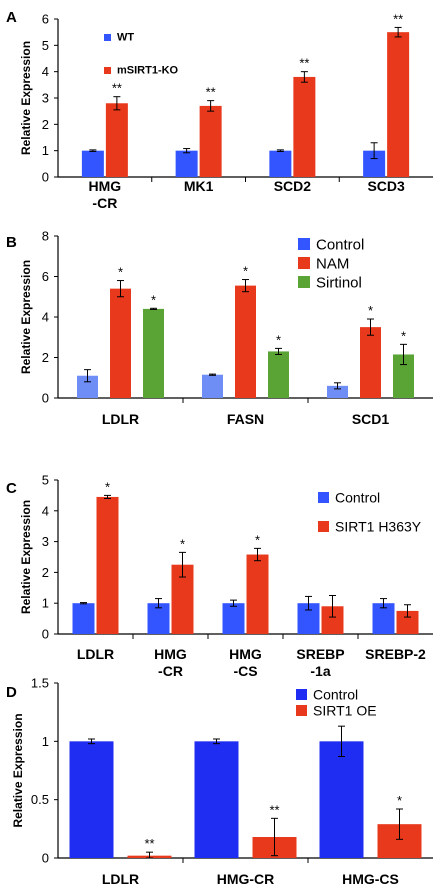 The height and width of the screenshot is (890, 441). I want to click on category-label: HMG-CR, so click(246, 879).